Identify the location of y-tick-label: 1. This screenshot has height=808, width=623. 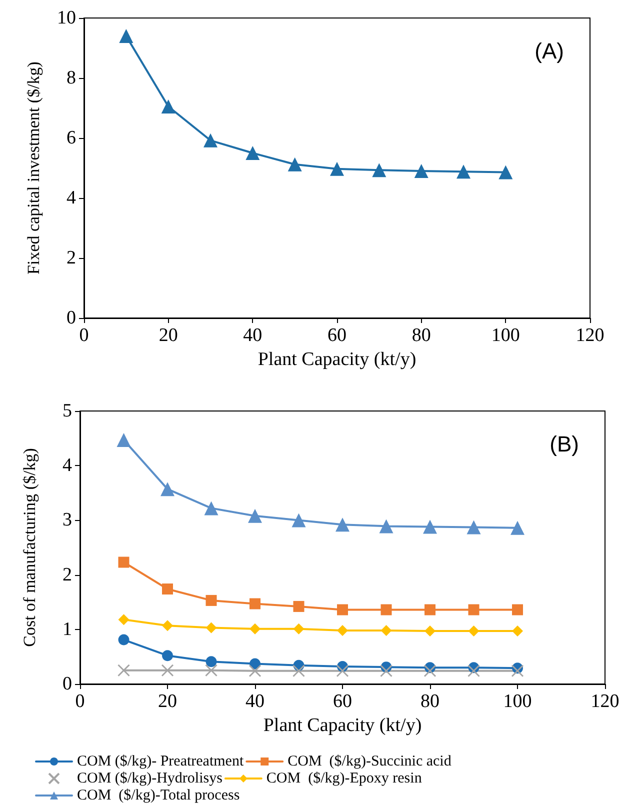
(67, 629).